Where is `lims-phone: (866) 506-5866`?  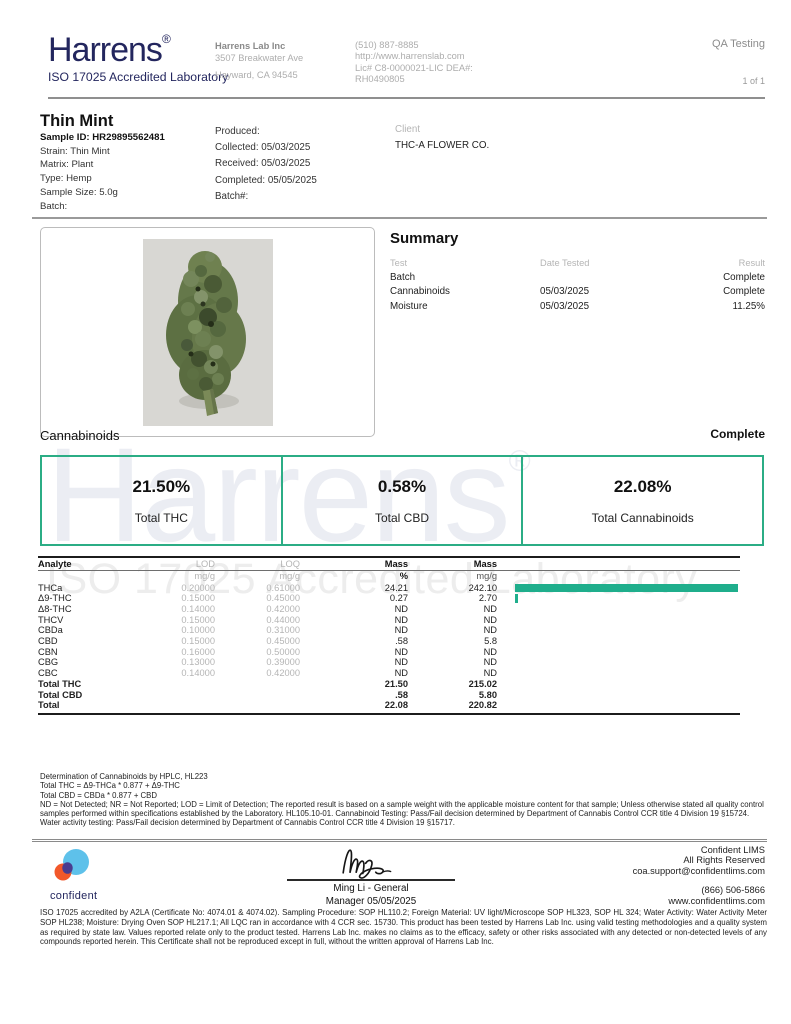
lims-phone: (866) 506-5866 is located at coordinates (733, 890).